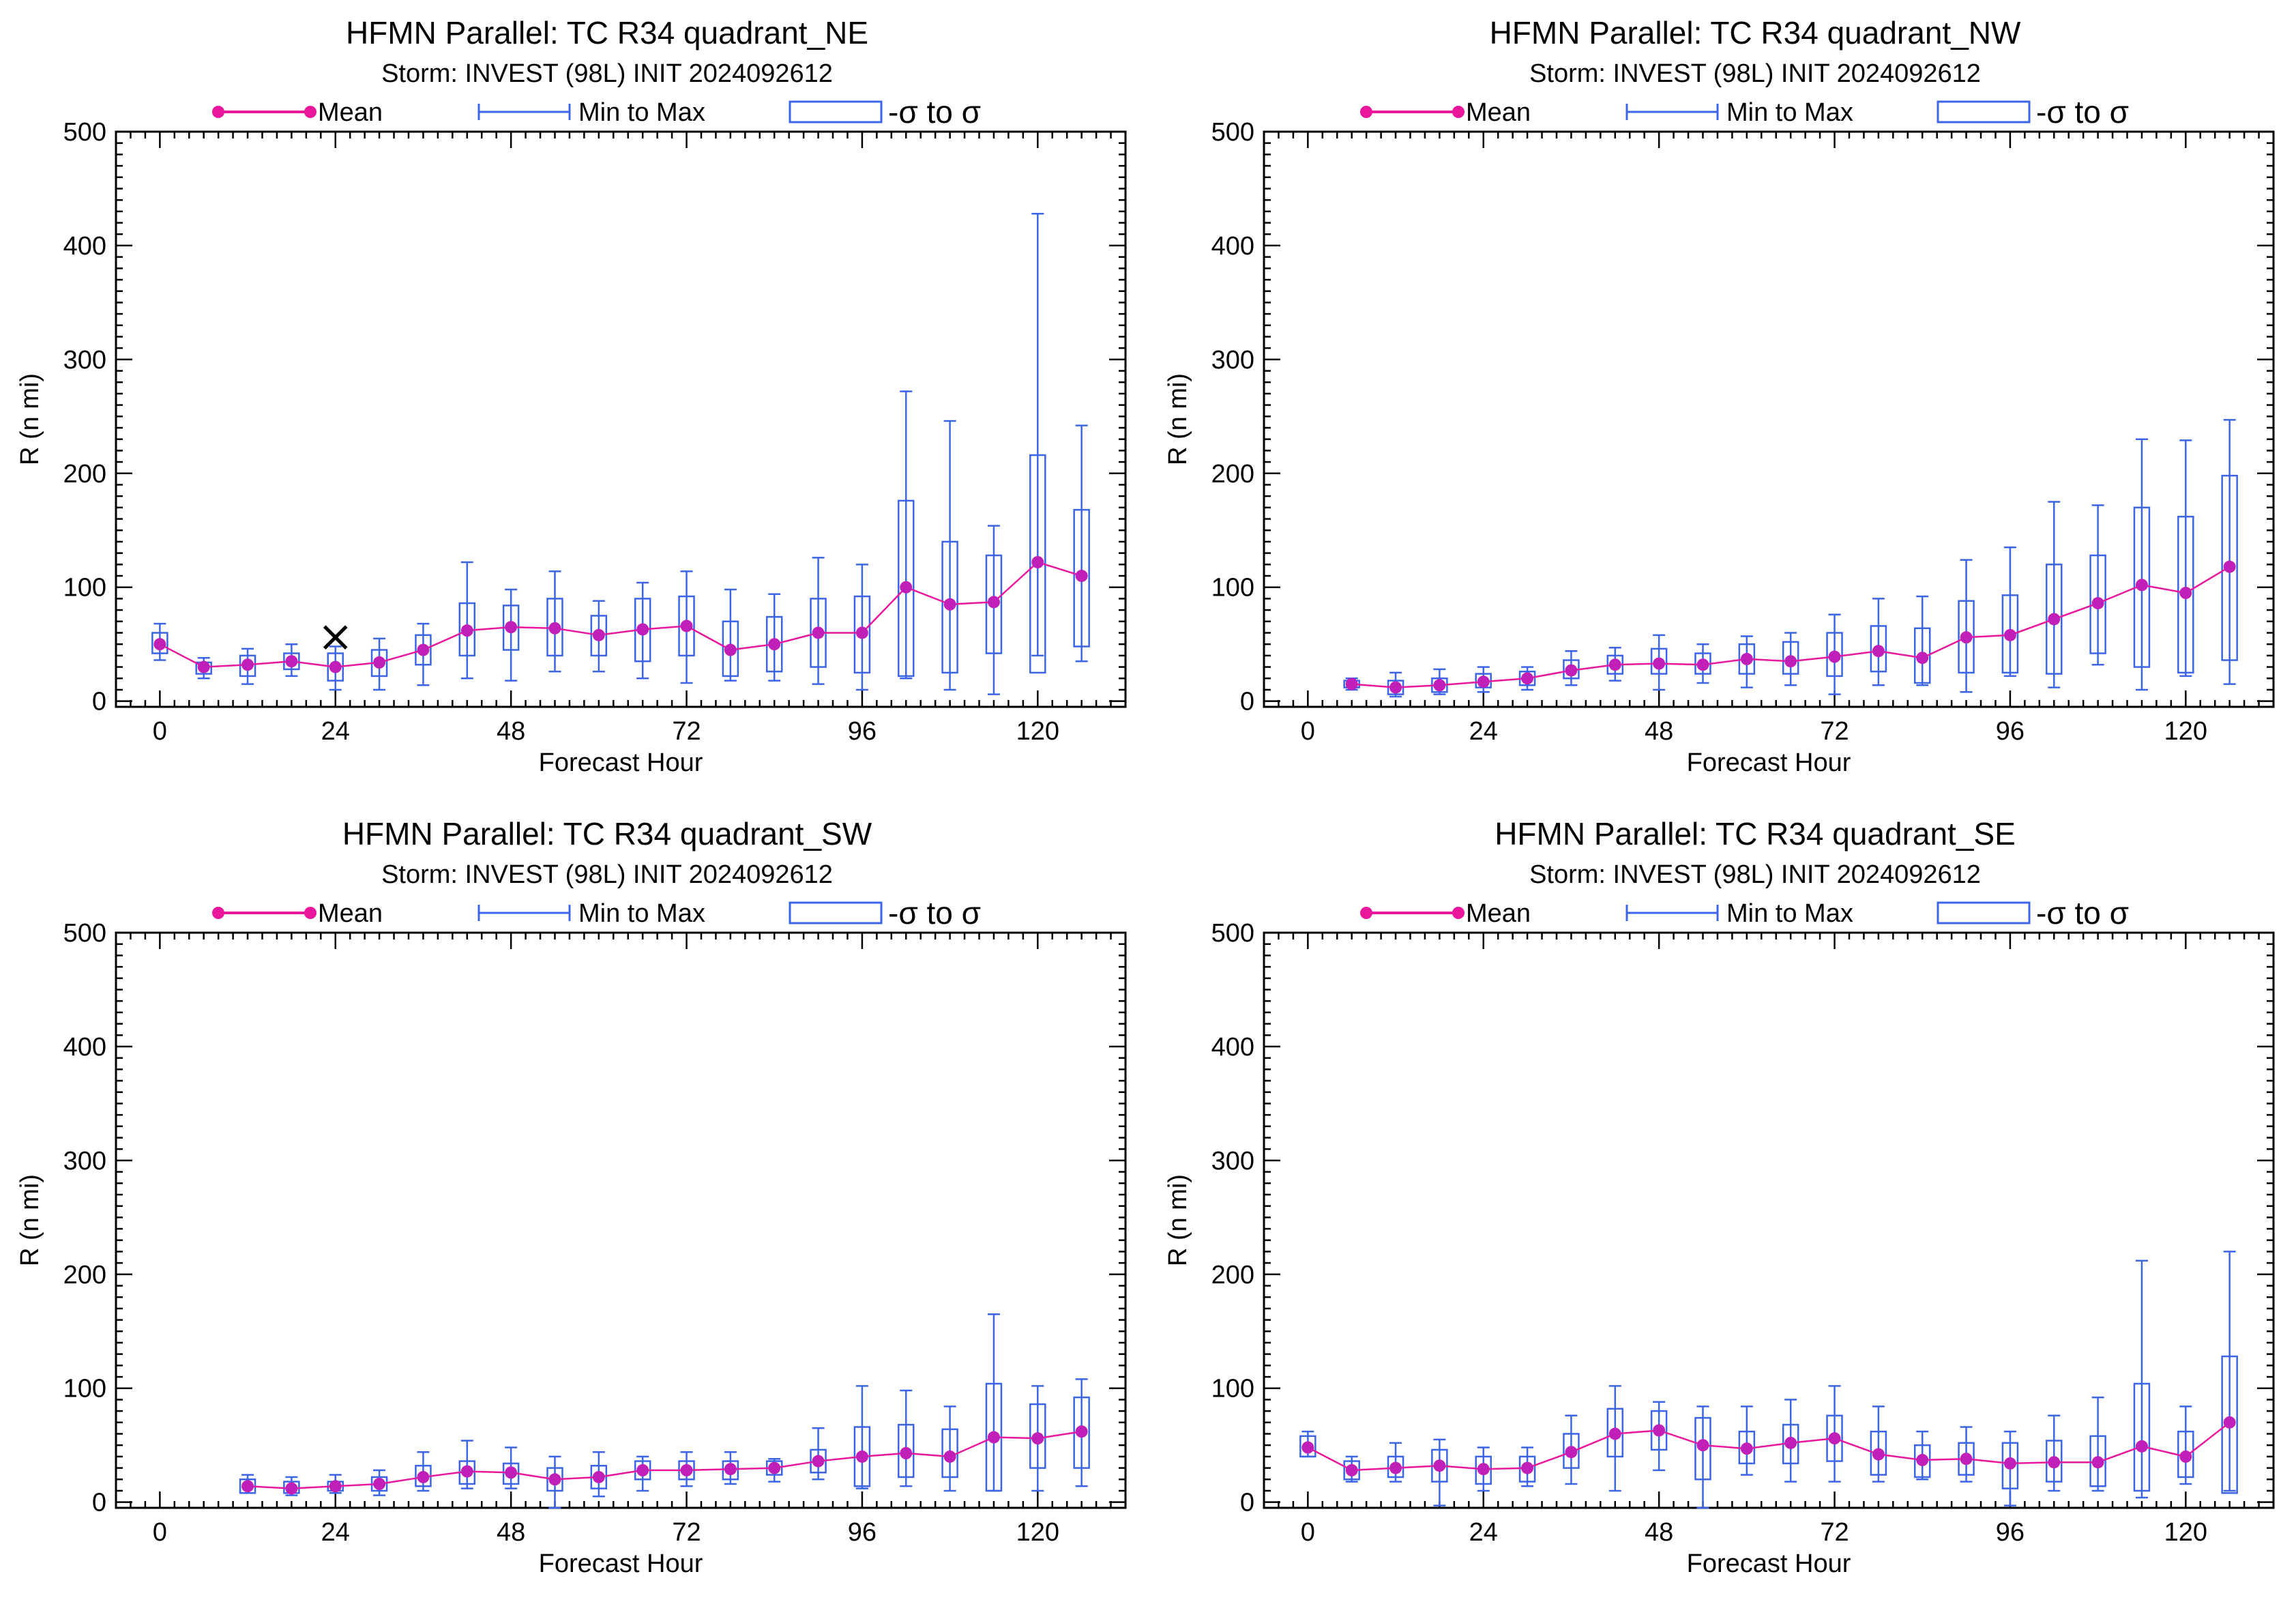 Image resolution: width=2296 pixels, height=1602 pixels. What do you see at coordinates (607, 33) in the screenshot?
I see `chart-title: HFMN Parallel: TC R34 quadrant_NE` at bounding box center [607, 33].